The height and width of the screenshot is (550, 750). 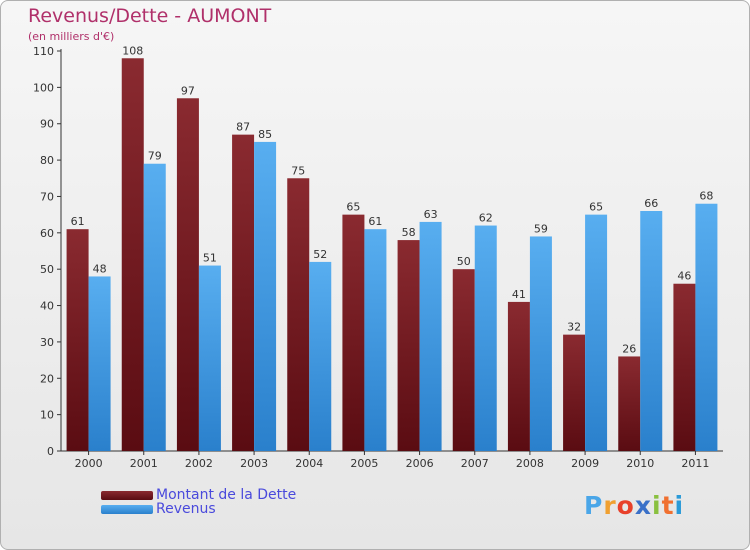 I want to click on data-label-revenus: 65, so click(x=596, y=207).